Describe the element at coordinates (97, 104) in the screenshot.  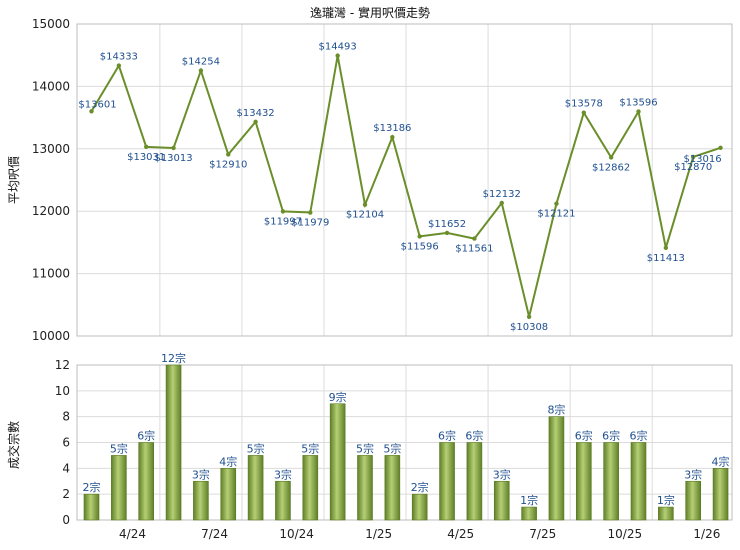
I see `price-data-label: $13601` at that location.